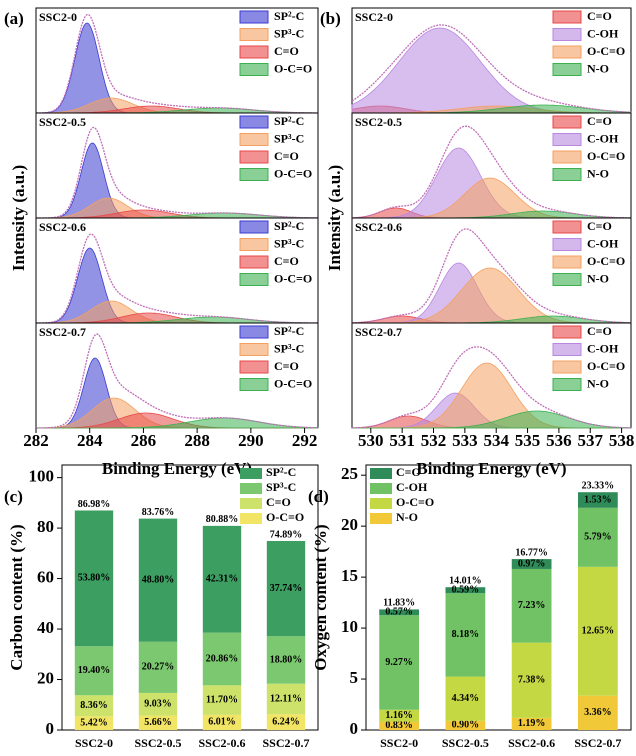 Image resolution: width=636 pixels, height=756 pixels. What do you see at coordinates (399, 612) in the screenshot?
I see `segment-label: 0.57%` at bounding box center [399, 612].